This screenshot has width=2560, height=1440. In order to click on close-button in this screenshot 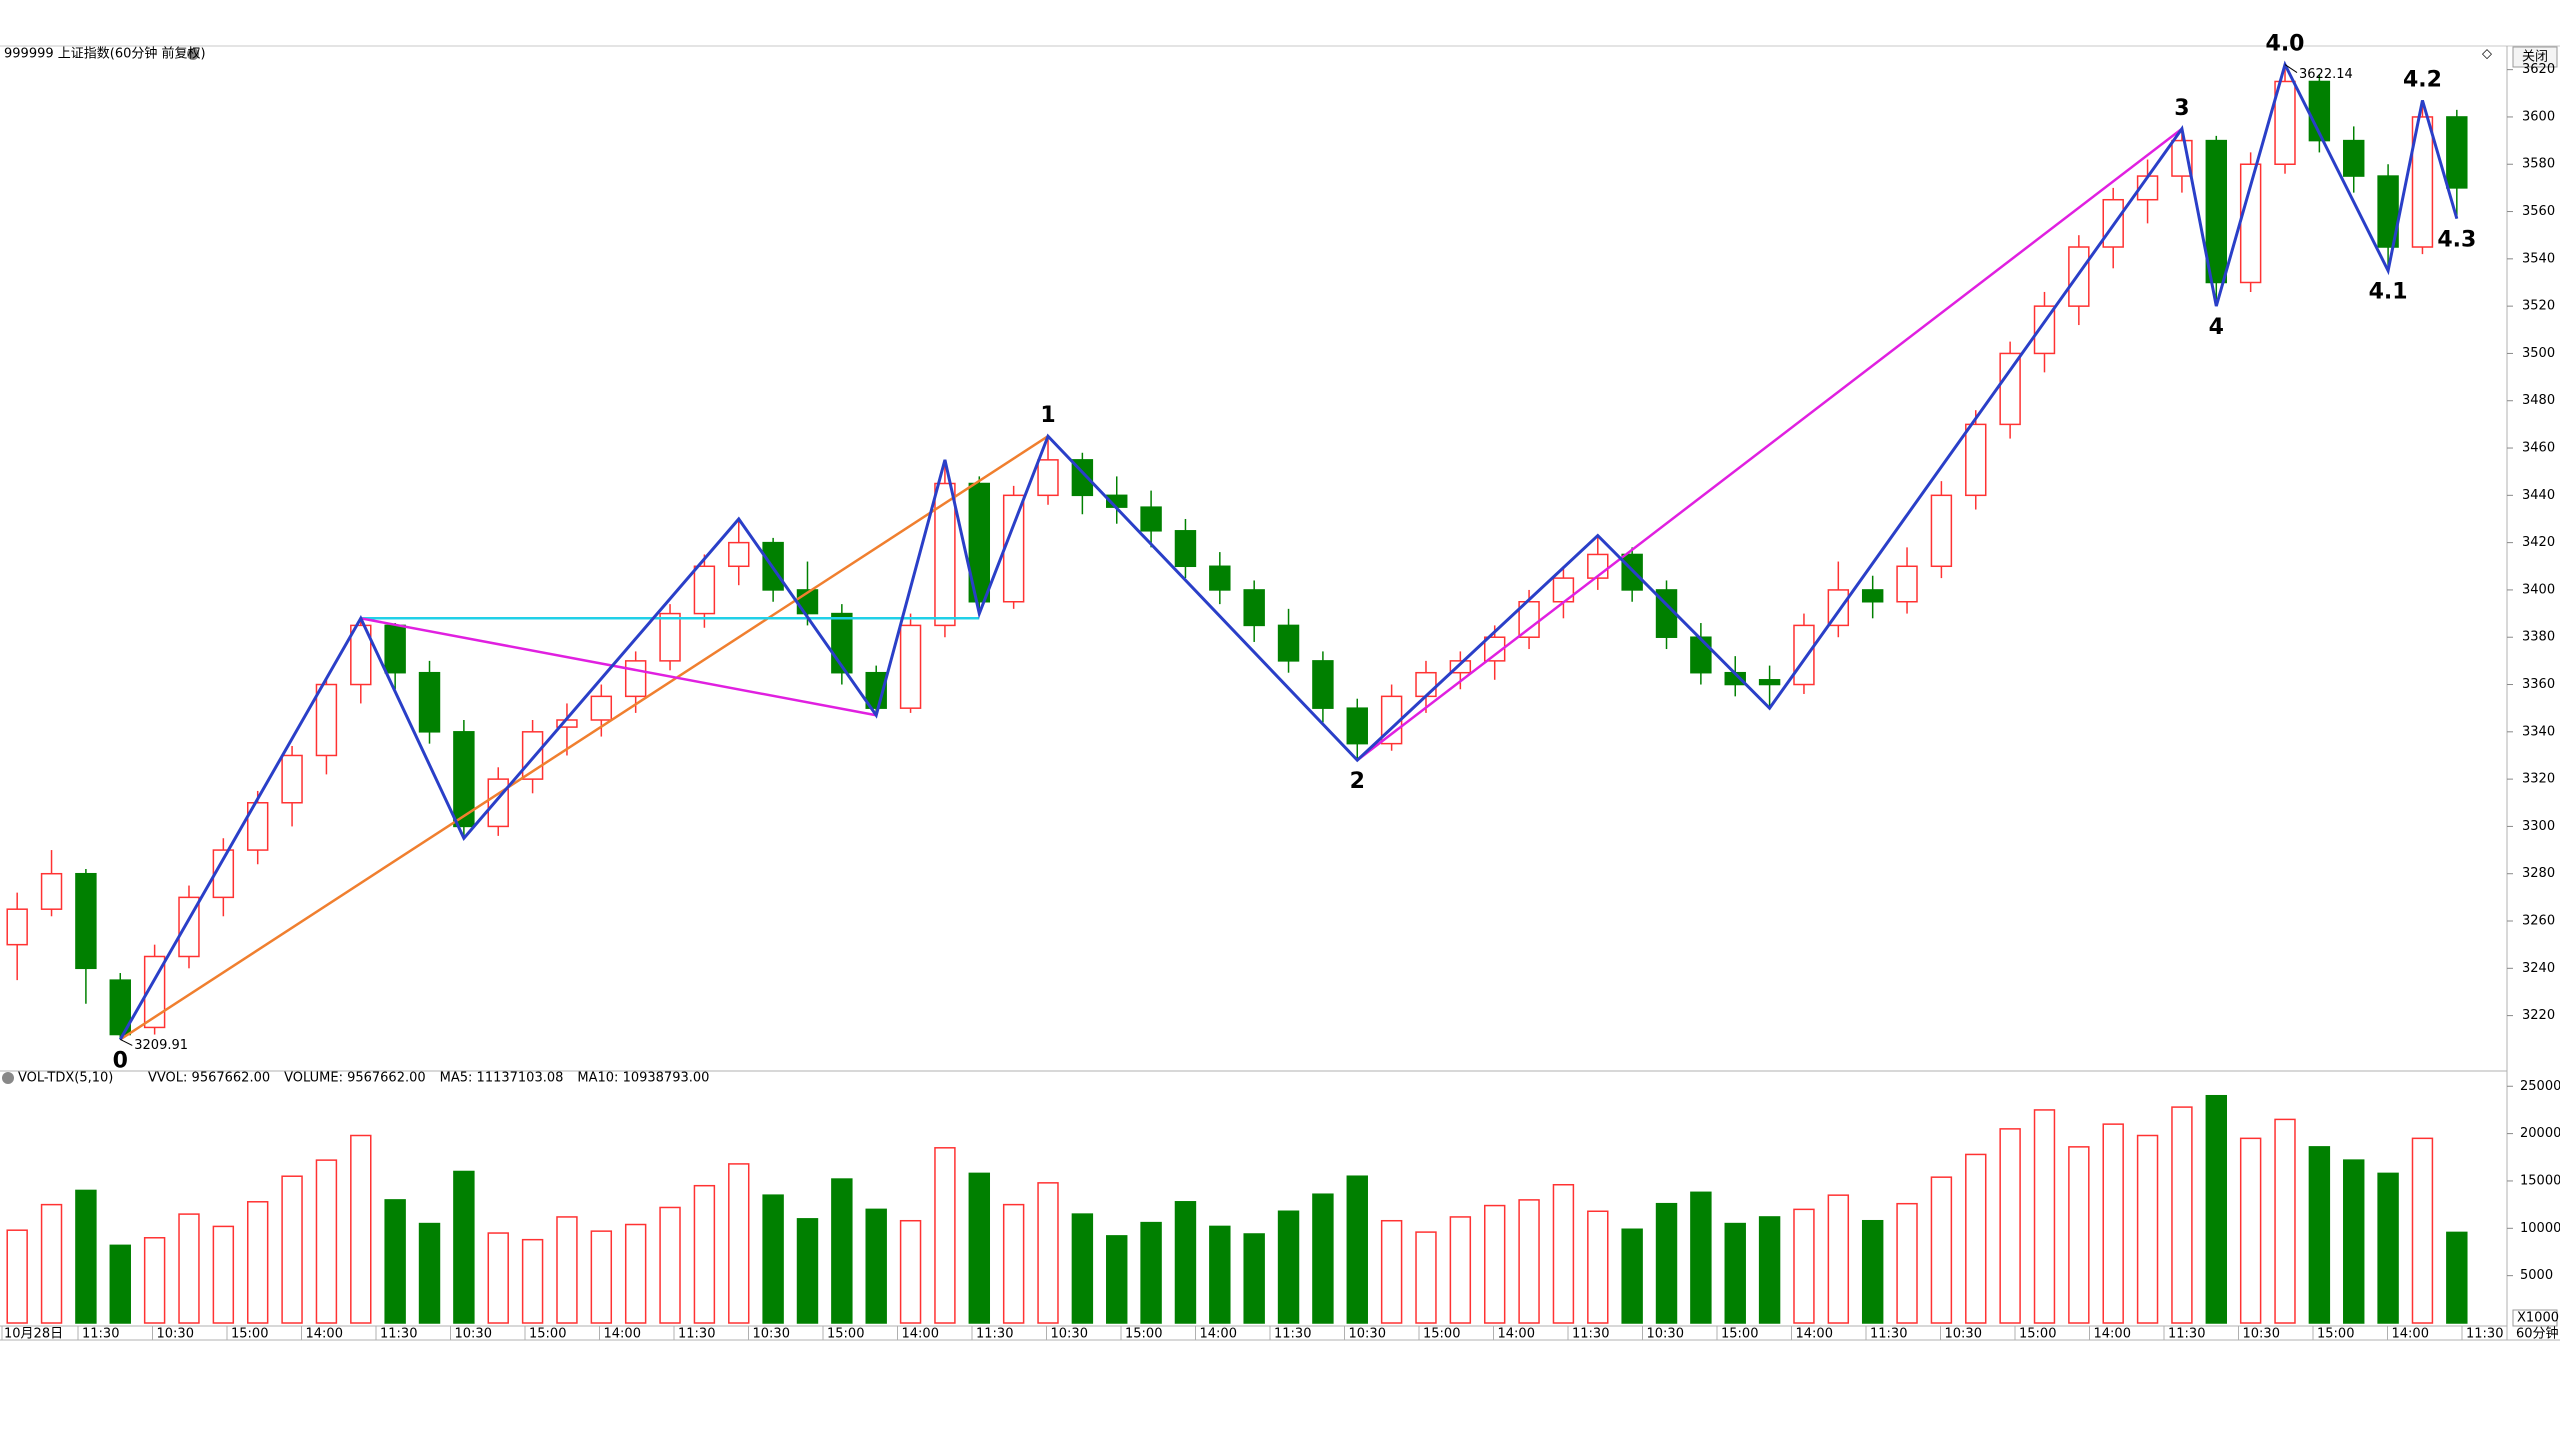, I will do `click(2535, 57)`.